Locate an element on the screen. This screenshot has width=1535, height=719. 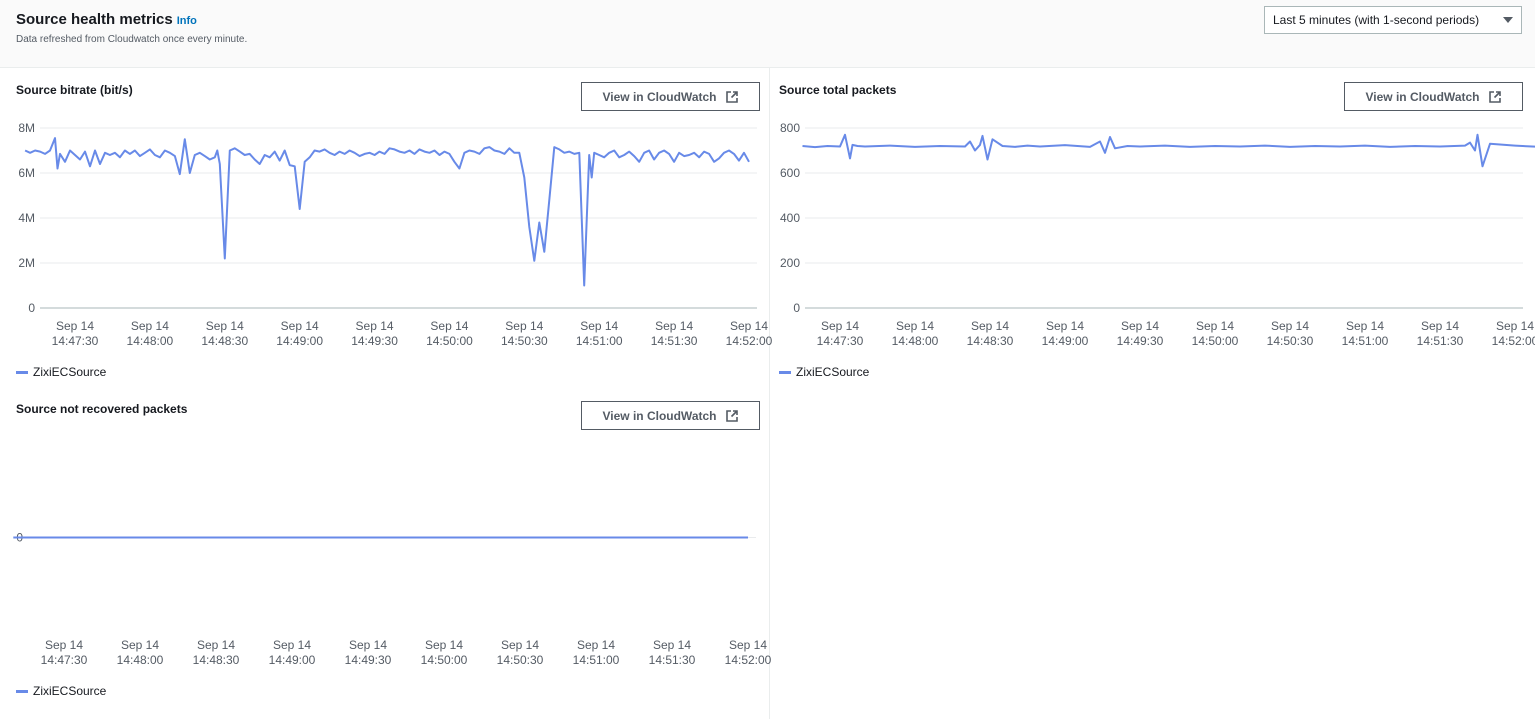
legend-total-packets: ZixiECSource is located at coordinates (824, 372).